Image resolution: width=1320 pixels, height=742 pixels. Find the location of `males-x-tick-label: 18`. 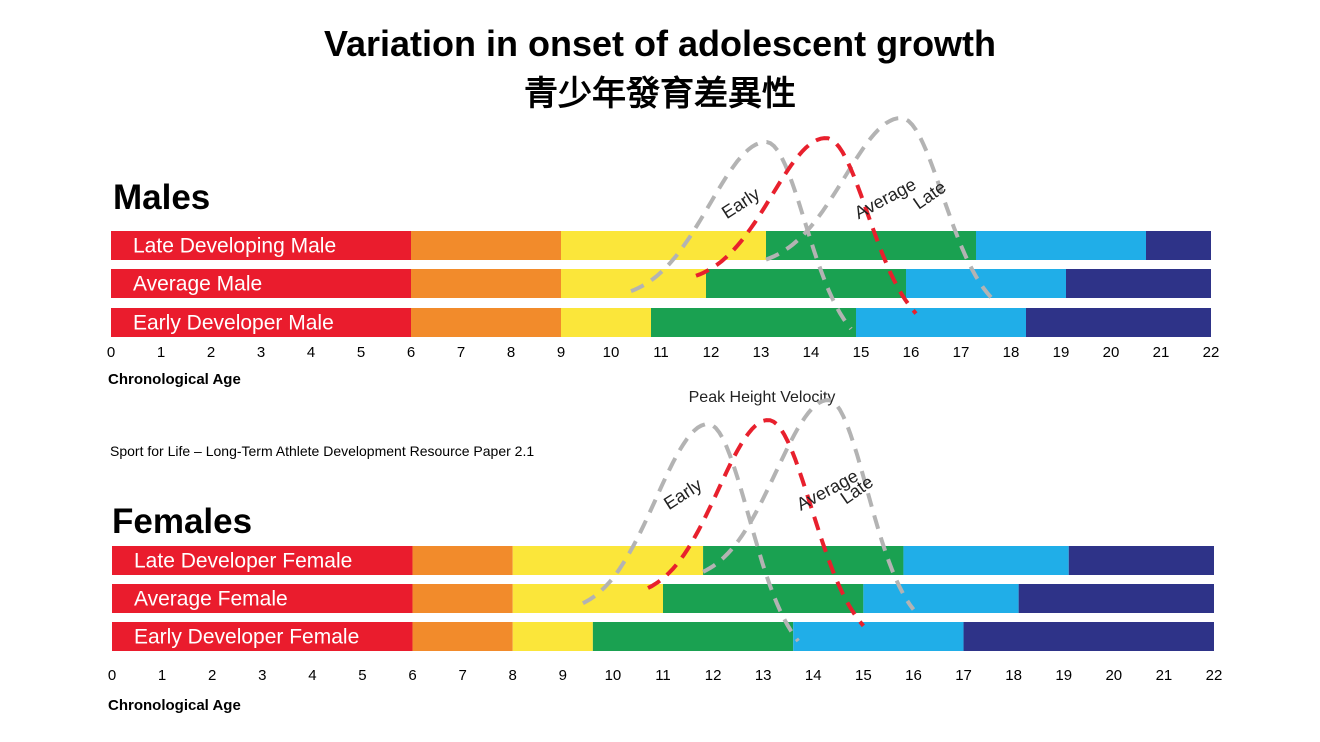

males-x-tick-label: 18 is located at coordinates (1011, 352).